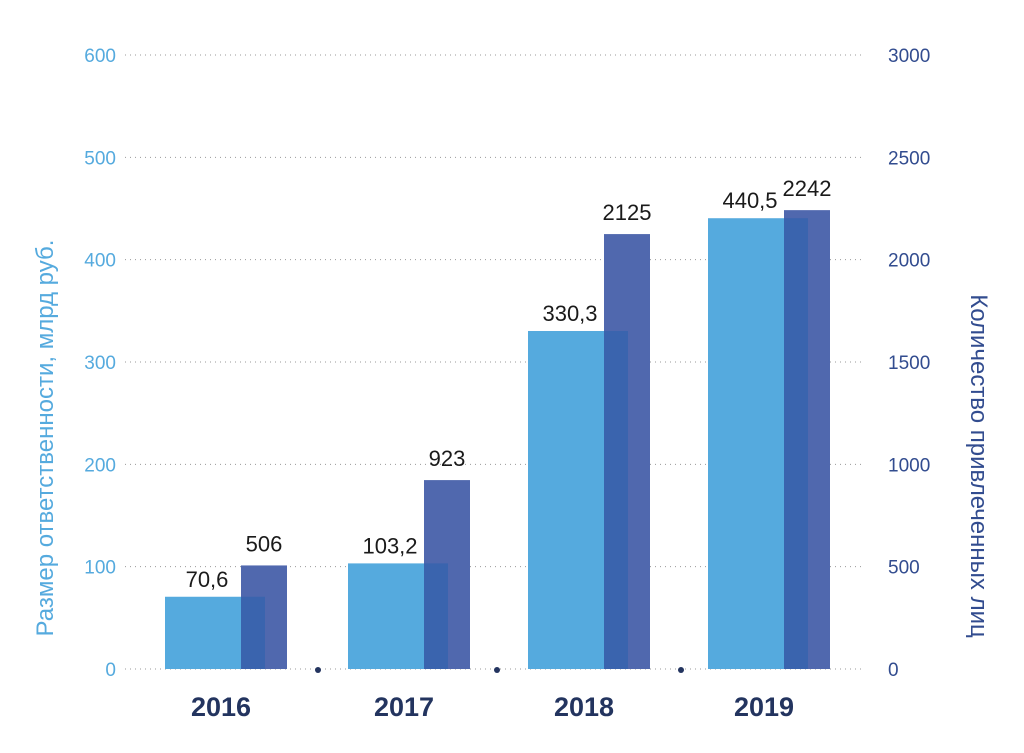 This screenshot has width=1024, height=753. I want to click on left-tick-label: 300, so click(100, 363).